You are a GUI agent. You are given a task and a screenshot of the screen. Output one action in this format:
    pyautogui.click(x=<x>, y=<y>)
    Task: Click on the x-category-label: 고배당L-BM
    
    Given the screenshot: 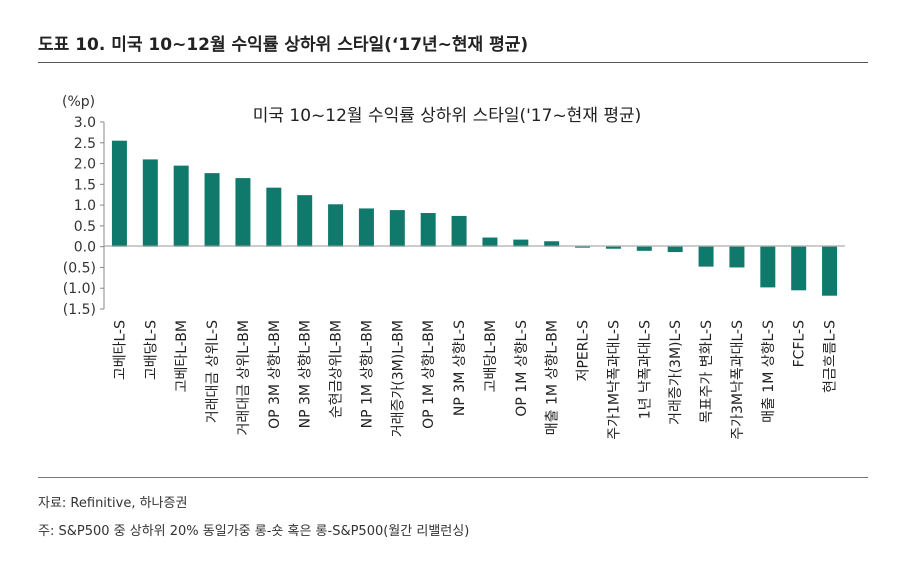 What is the action you would take?
    pyautogui.click(x=491, y=356)
    